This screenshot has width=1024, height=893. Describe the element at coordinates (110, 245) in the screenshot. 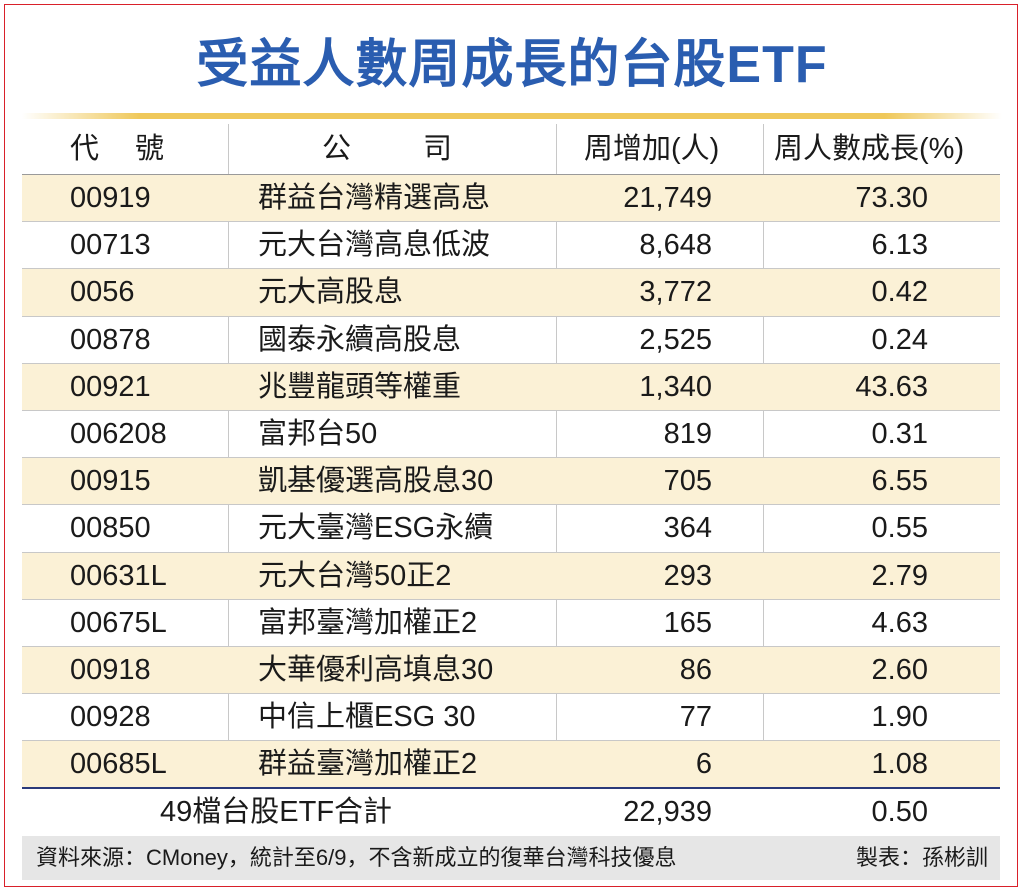

I see `cell-code: 00713` at that location.